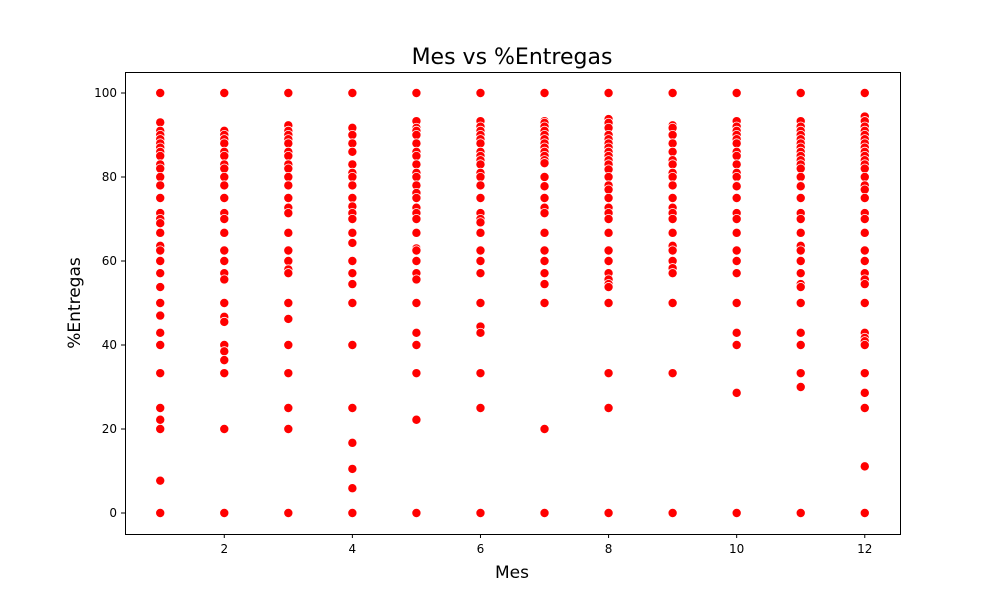 The height and width of the screenshot is (600, 1000). I want to click on y-axis-label: %Entregas, so click(75, 303).